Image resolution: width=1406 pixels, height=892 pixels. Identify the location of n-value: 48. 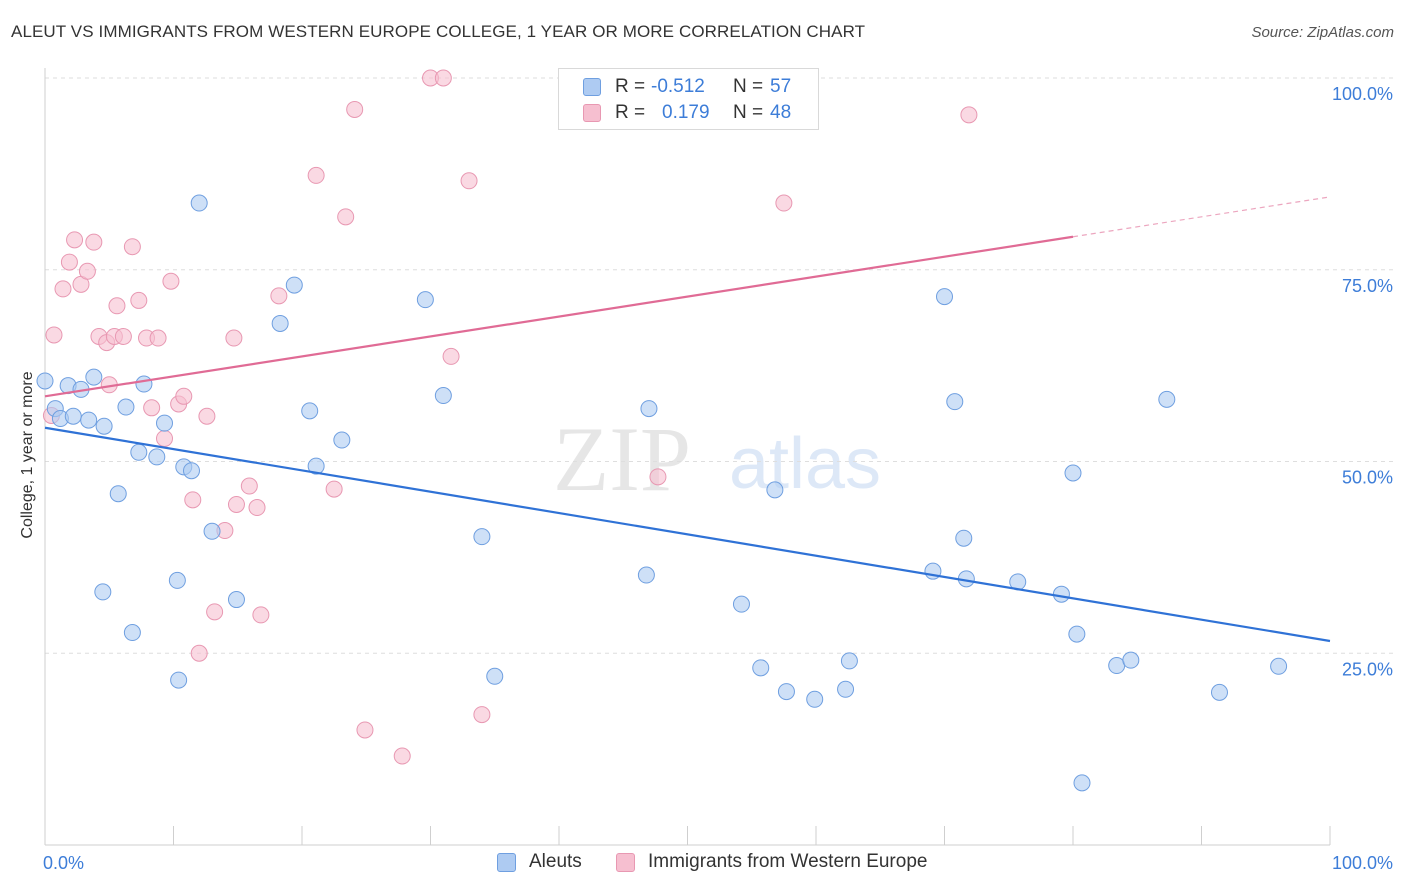
(781, 112).